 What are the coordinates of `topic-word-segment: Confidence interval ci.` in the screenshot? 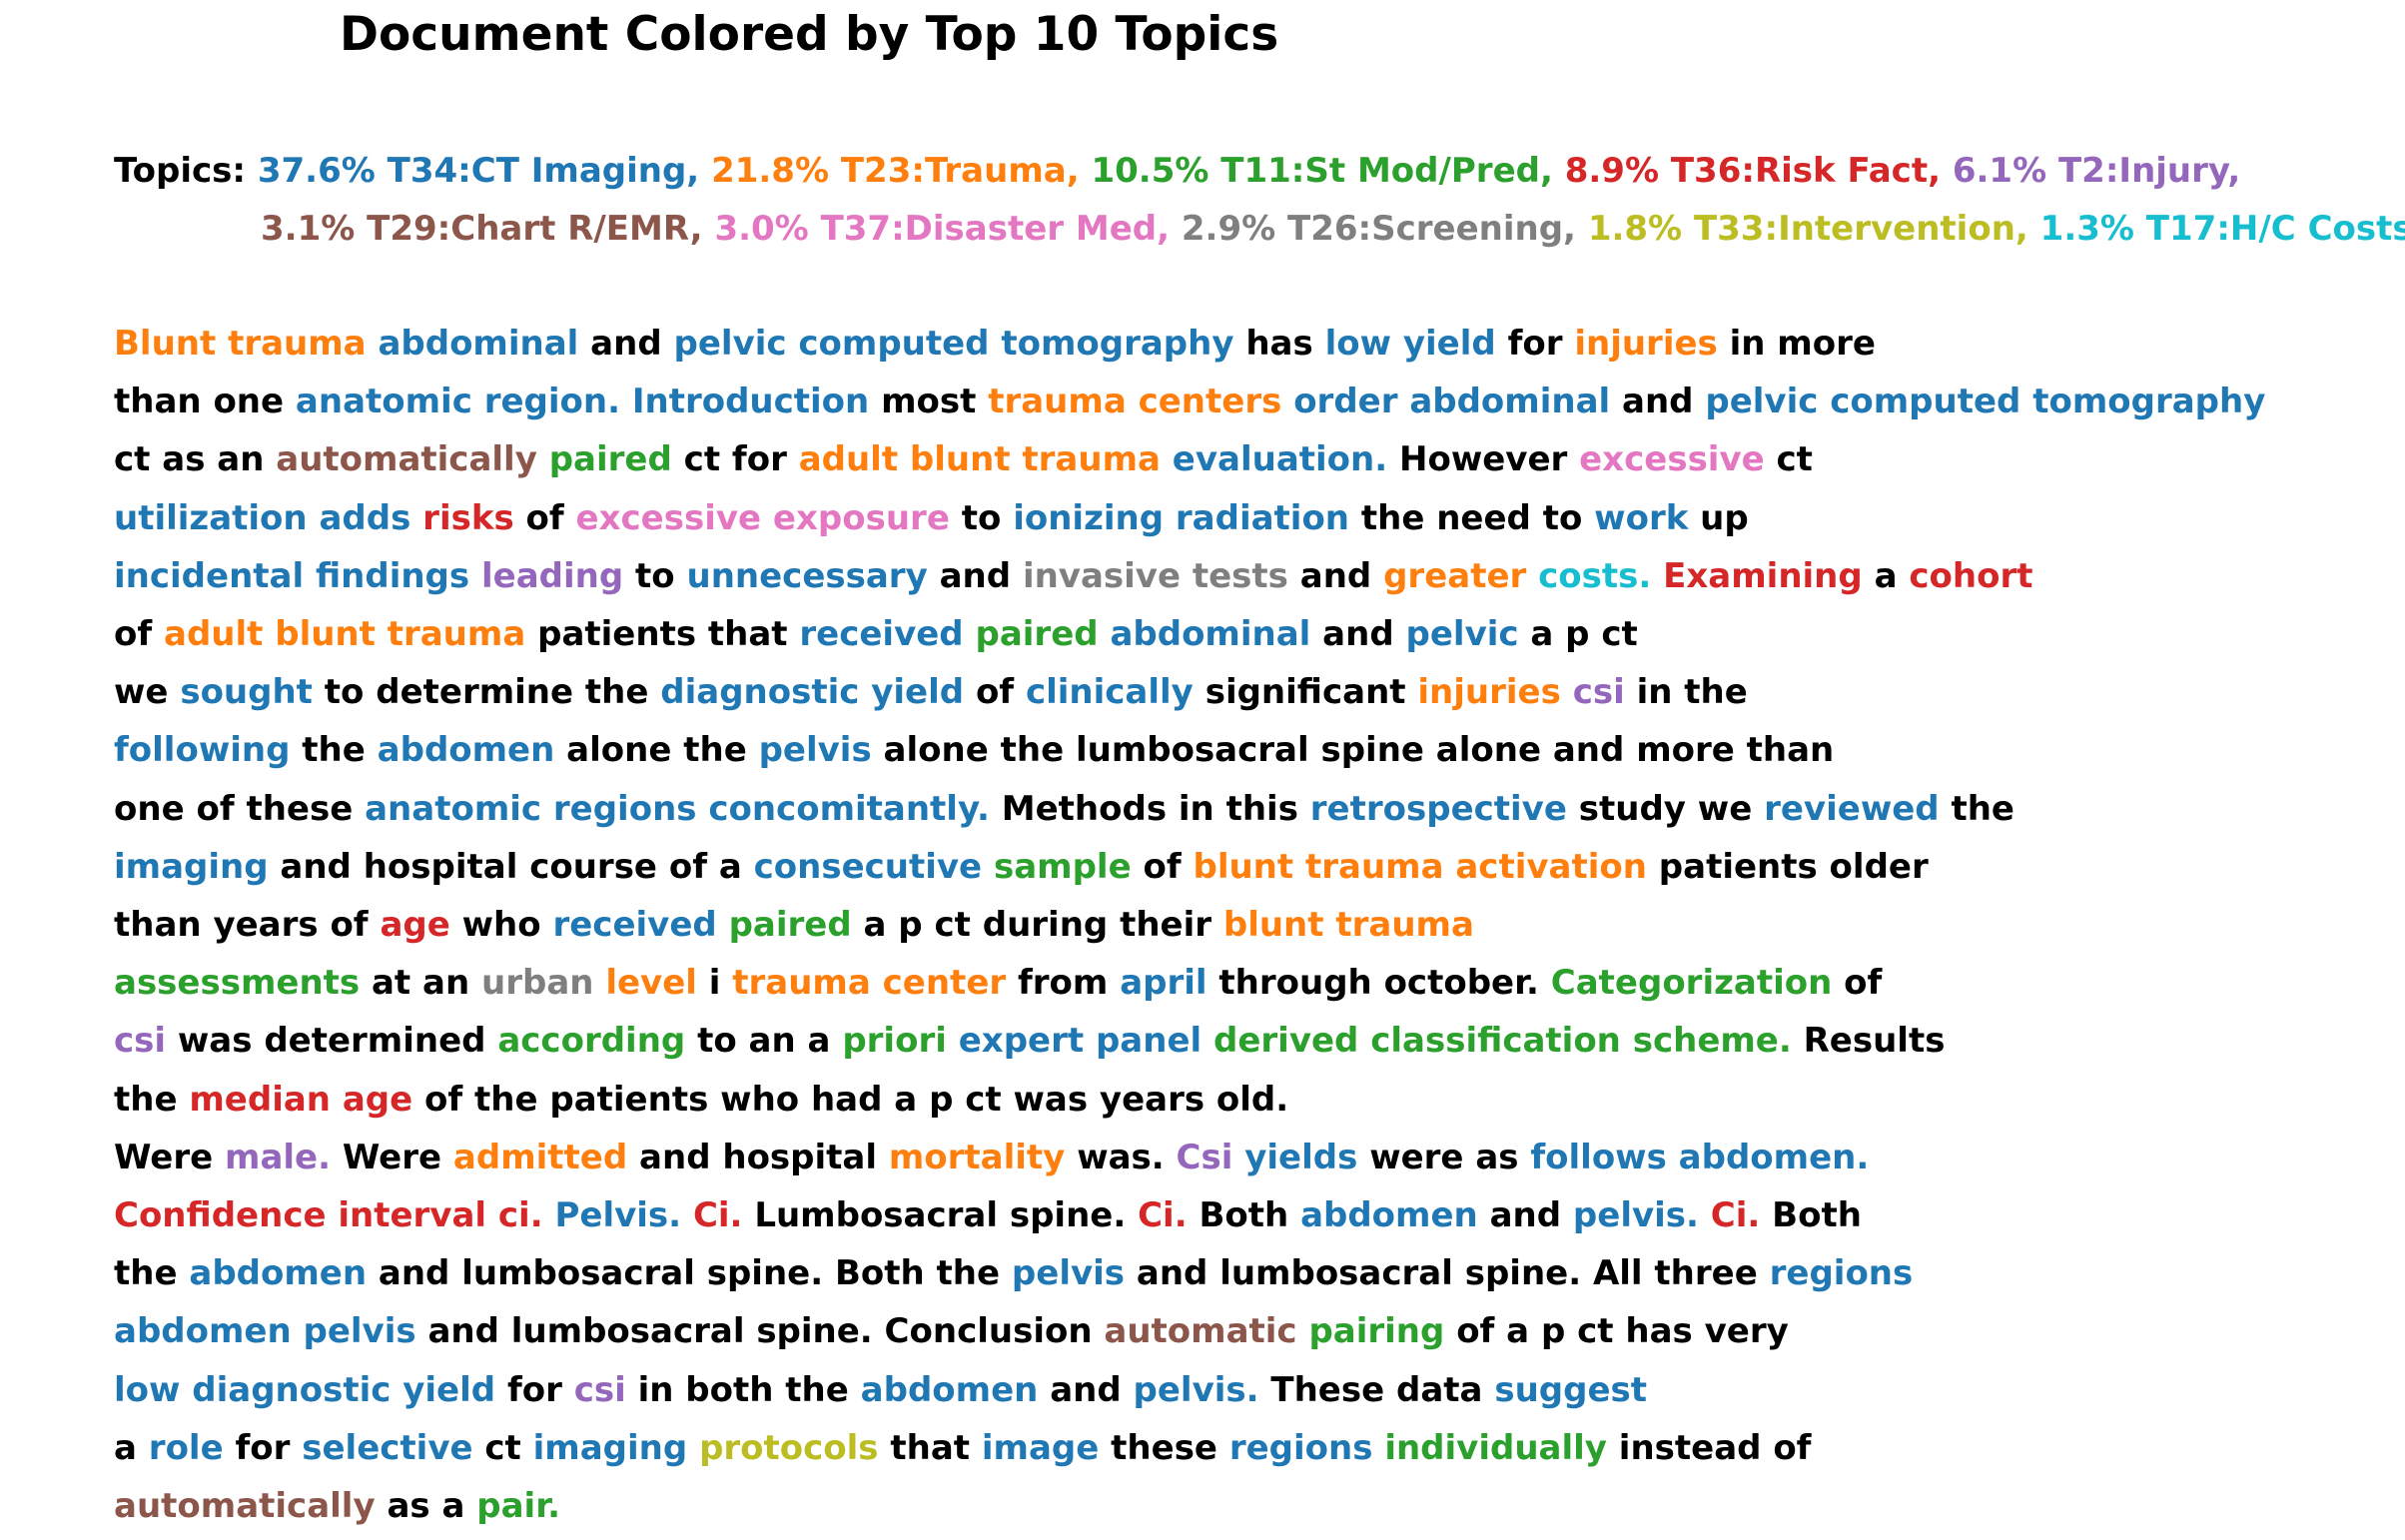 It's located at (328, 1215).